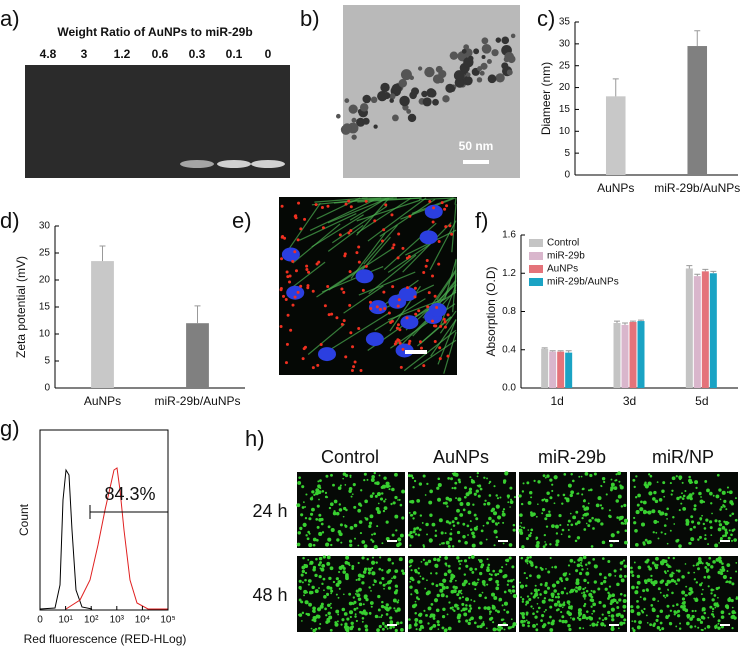 This screenshot has height=653, width=740. What do you see at coordinates (565, 22) in the screenshot?
I see `y-tick-label: 35` at bounding box center [565, 22].